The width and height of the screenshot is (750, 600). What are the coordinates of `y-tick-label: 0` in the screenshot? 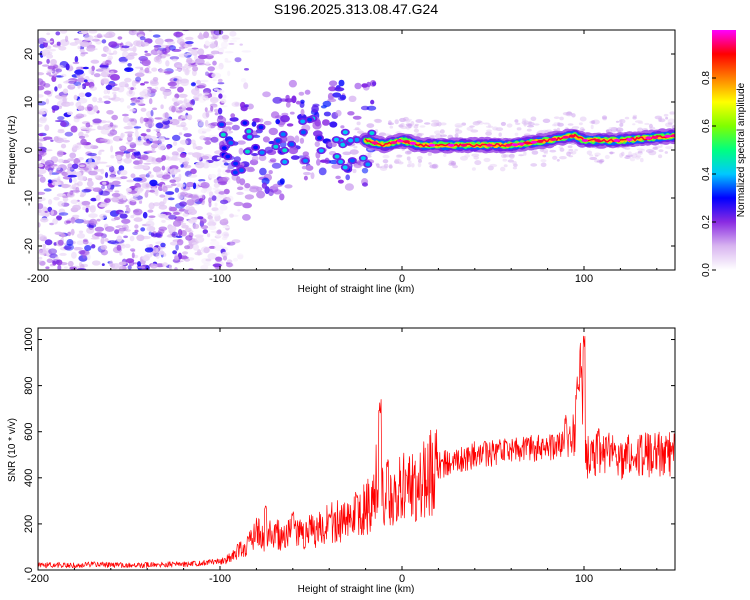 It's located at (29, 150).